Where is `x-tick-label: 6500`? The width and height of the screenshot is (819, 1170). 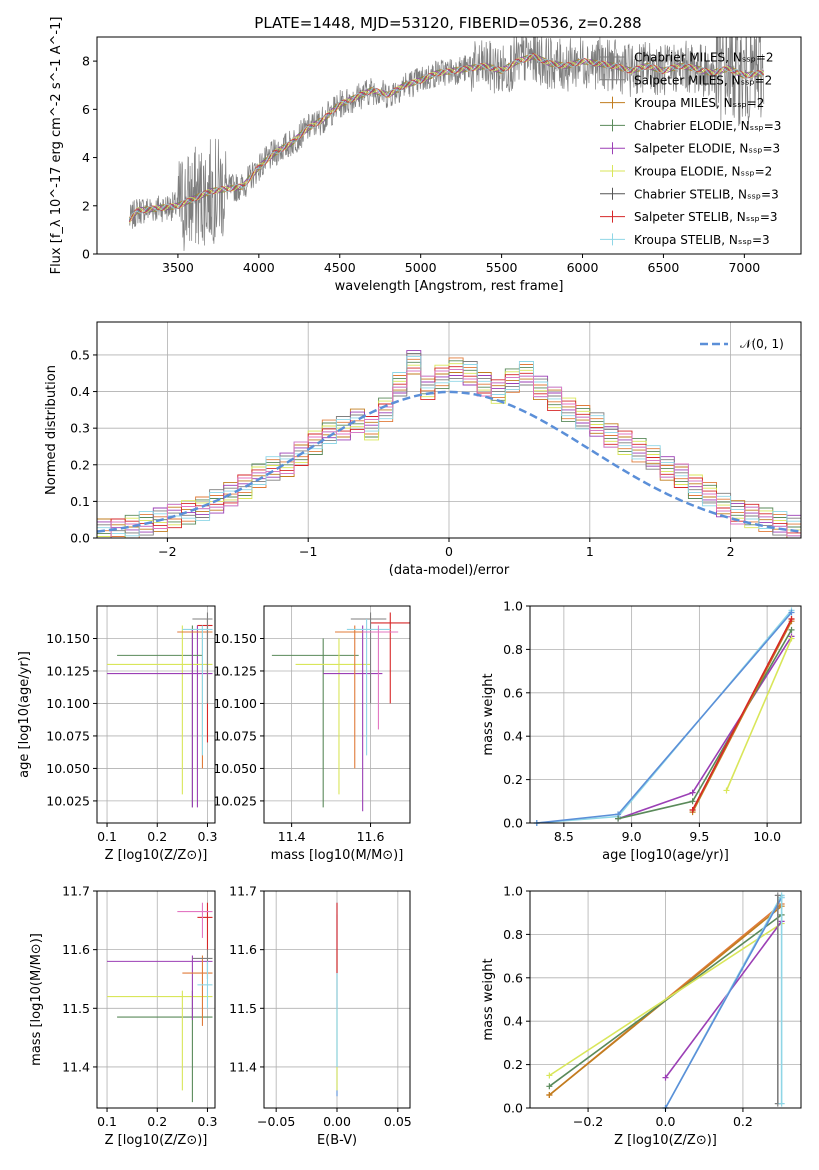 x-tick-label: 6500 is located at coordinates (664, 267).